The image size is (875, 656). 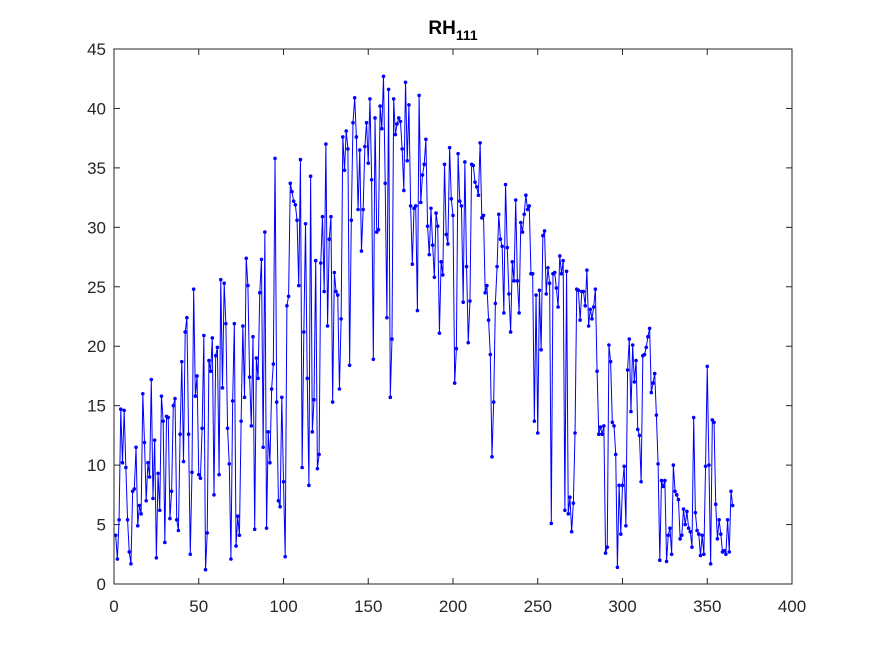 I want to click on y-tick-label: 35, so click(x=96, y=168).